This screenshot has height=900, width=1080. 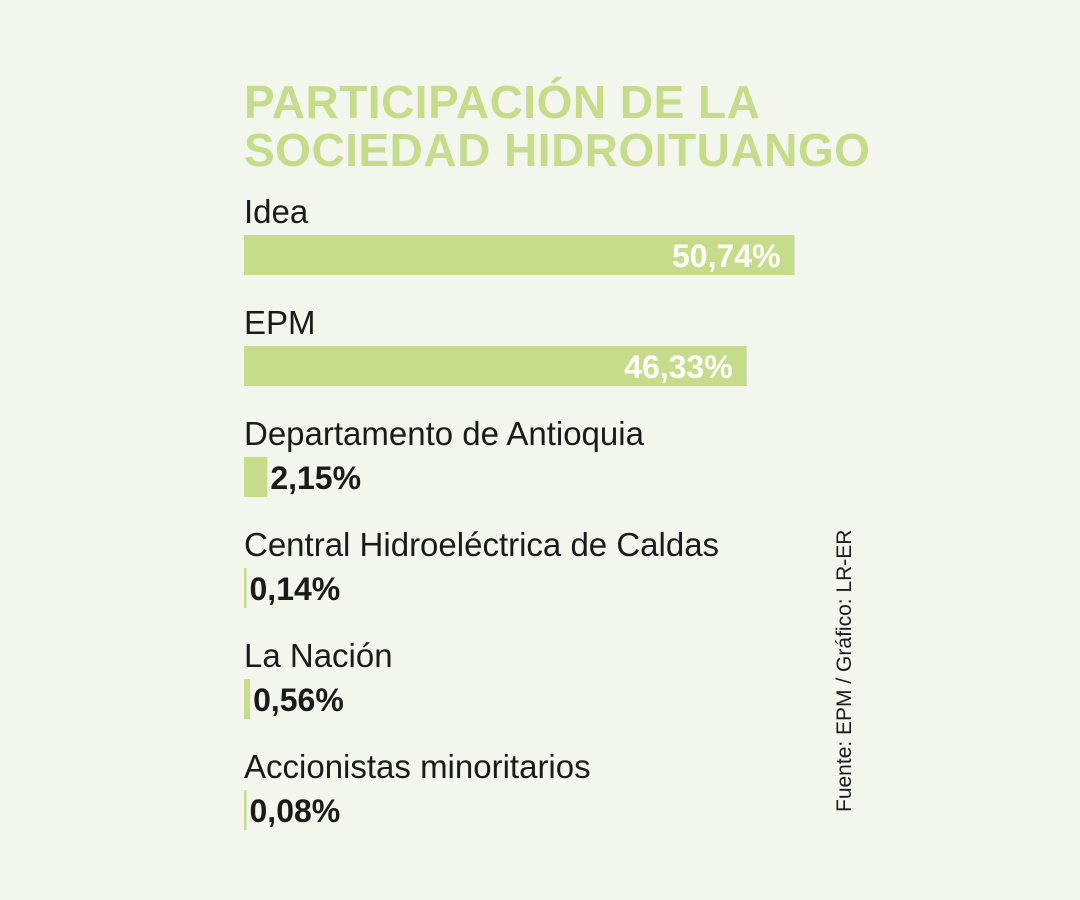 I want to click on value-label: 0,08%, so click(x=295, y=811).